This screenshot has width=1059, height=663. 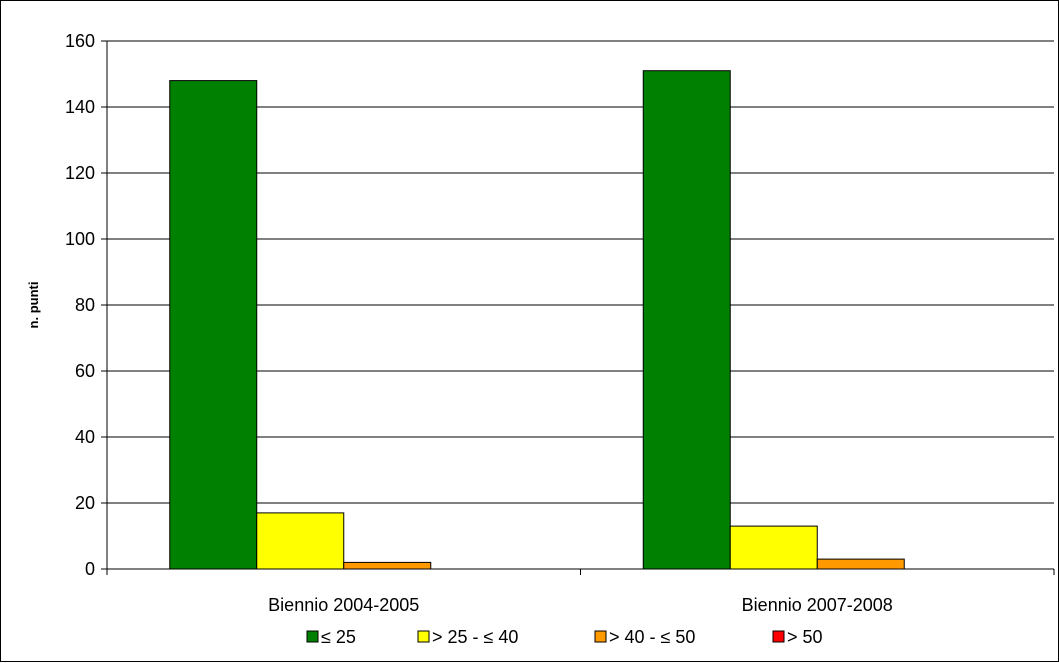 What do you see at coordinates (338, 637) in the screenshot?
I see `legend-label: ≤ 25` at bounding box center [338, 637].